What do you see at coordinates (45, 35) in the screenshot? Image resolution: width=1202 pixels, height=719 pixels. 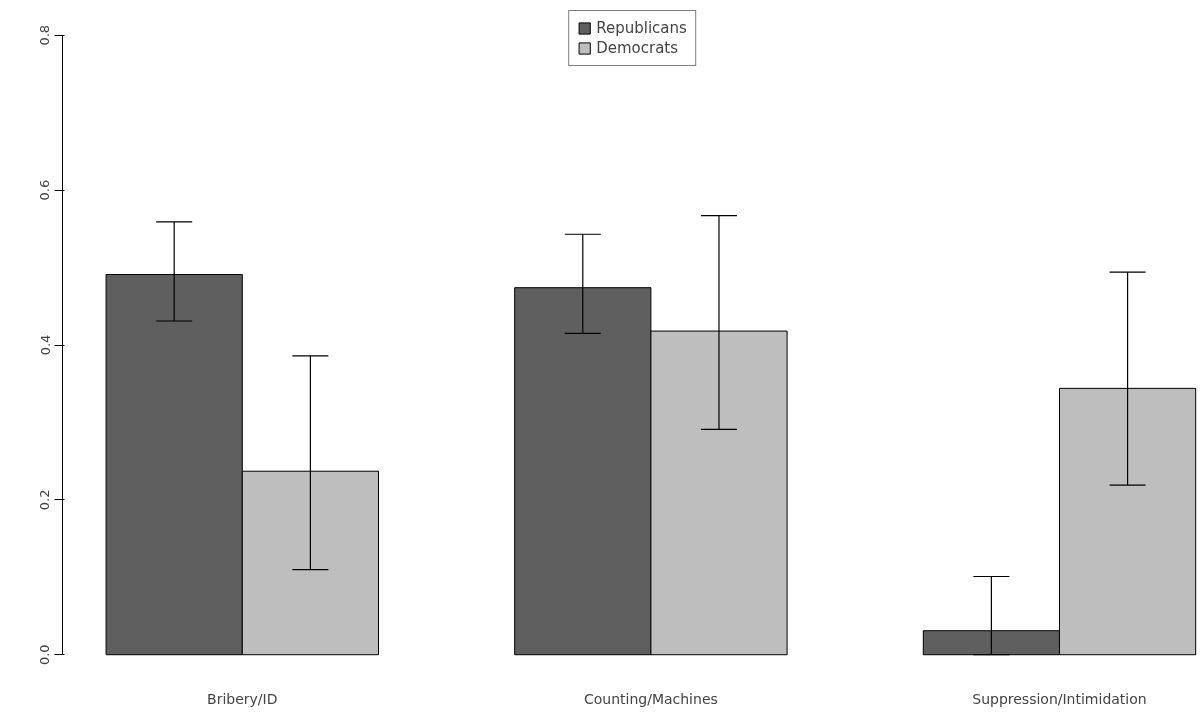 I see `y-tick-label: 0.8` at bounding box center [45, 35].